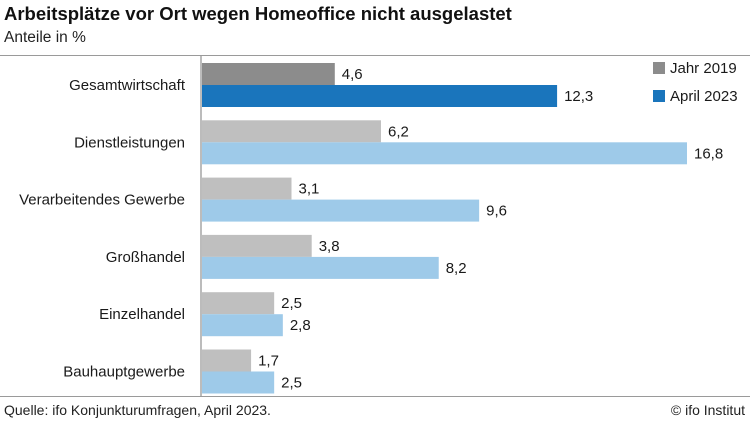  What do you see at coordinates (708, 153) in the screenshot?
I see `bar-value-label: 16,8` at bounding box center [708, 153].